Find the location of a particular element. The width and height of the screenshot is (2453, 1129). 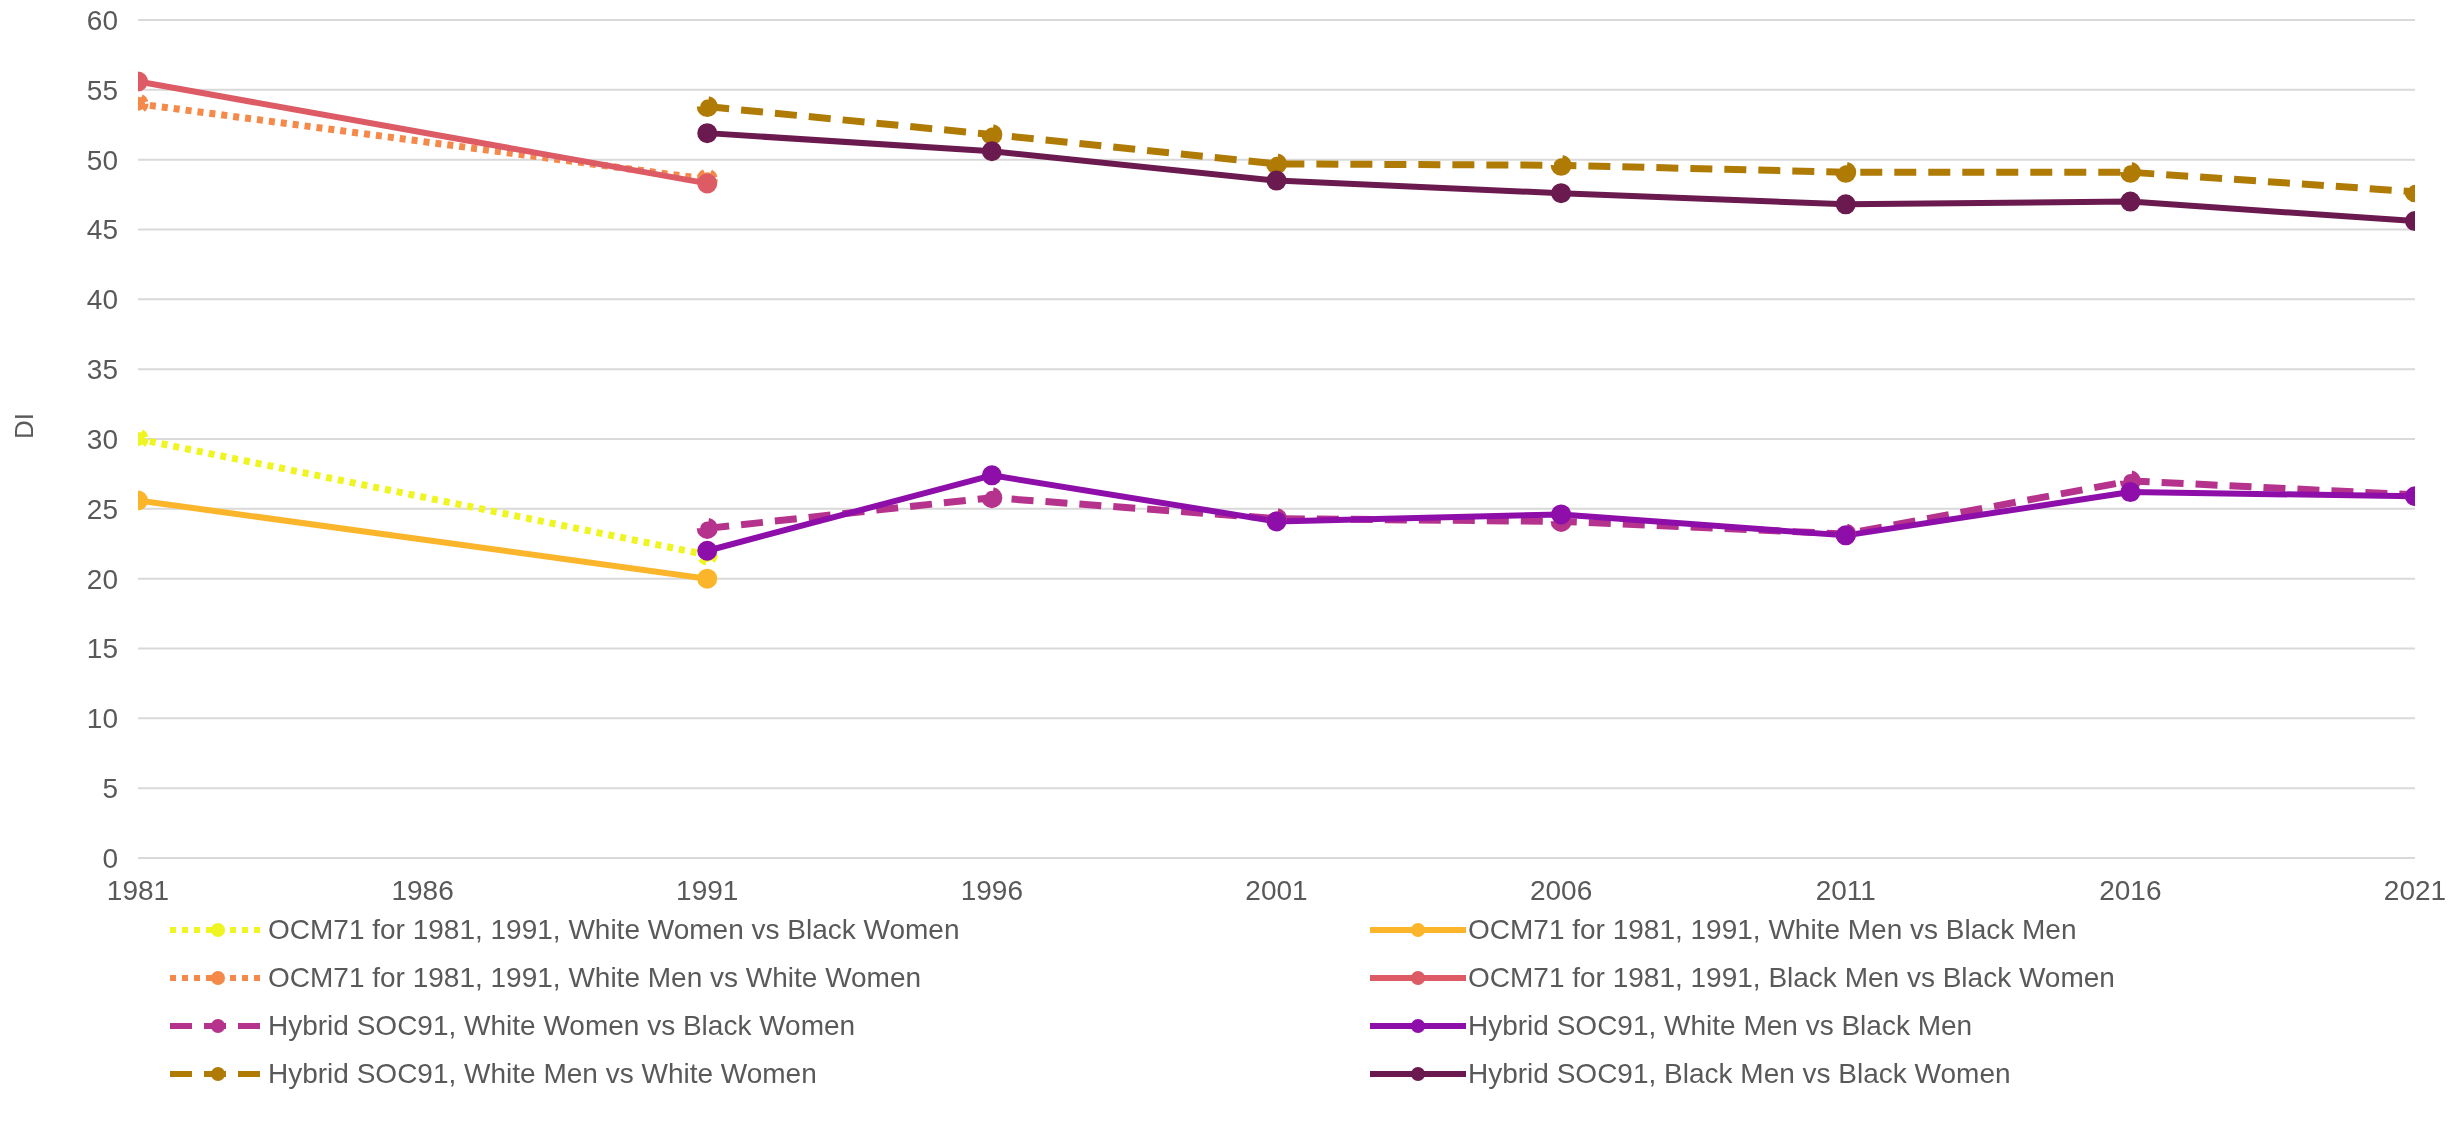

y-tick-label: 20 is located at coordinates (102, 579).